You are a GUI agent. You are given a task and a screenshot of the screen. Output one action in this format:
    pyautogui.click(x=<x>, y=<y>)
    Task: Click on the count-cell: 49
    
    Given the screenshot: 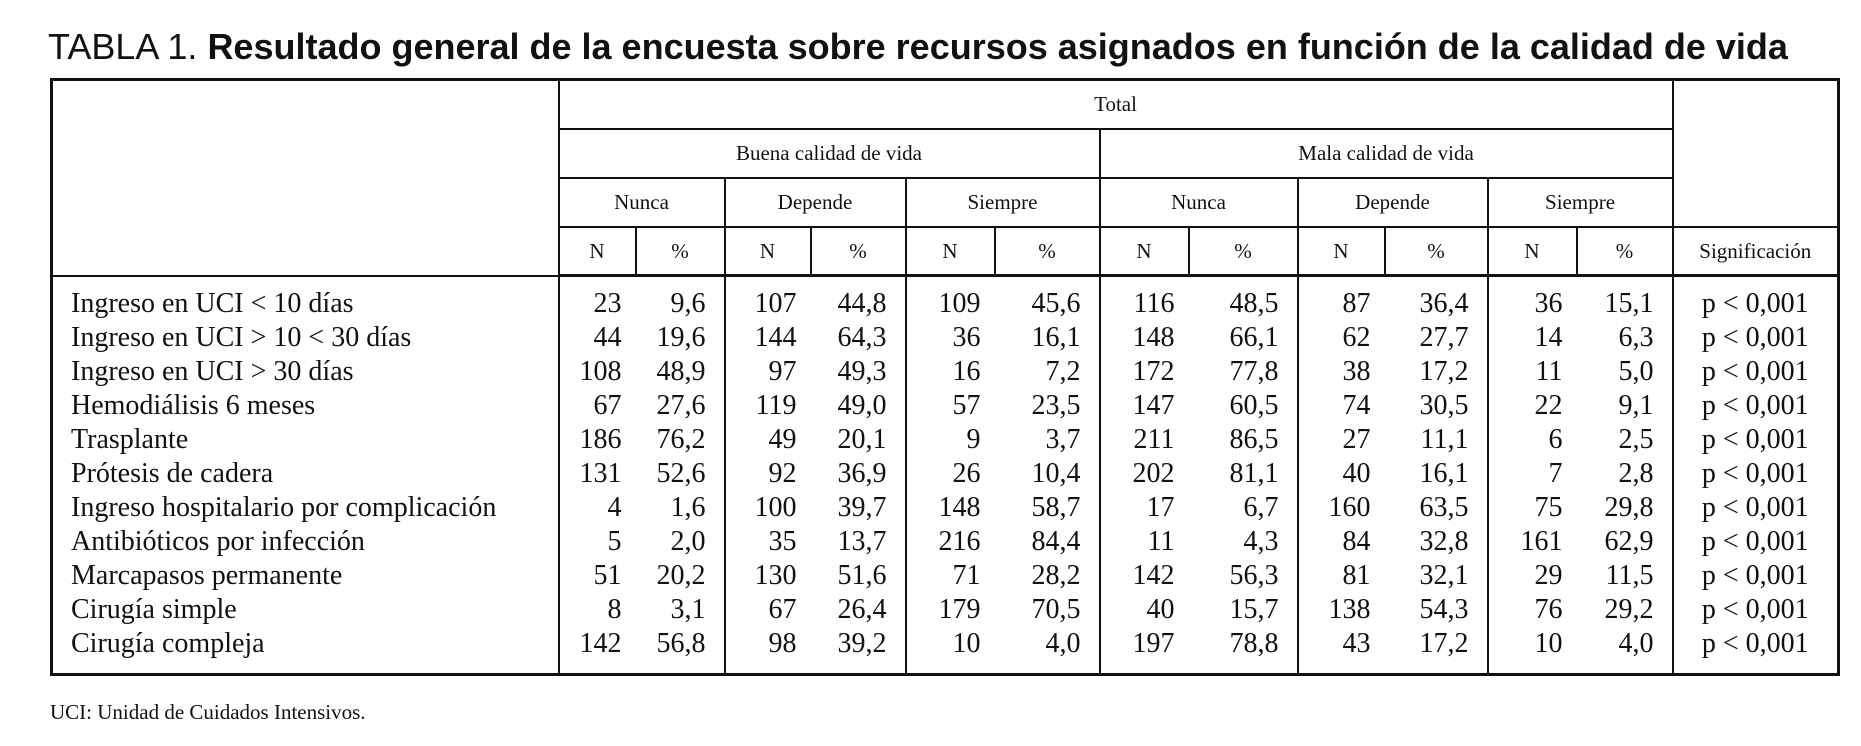 What is the action you would take?
    pyautogui.click(x=767, y=440)
    